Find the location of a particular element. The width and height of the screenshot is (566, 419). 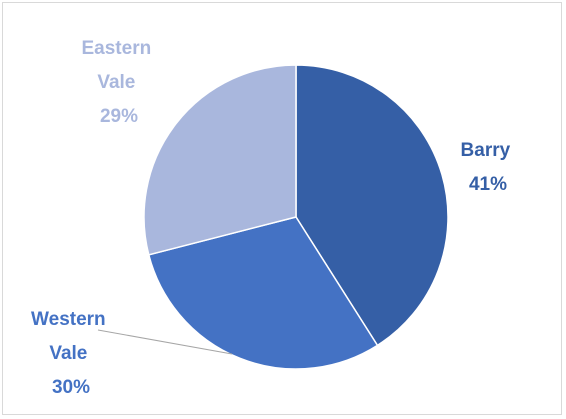

data-label-western-vale-line1: Western is located at coordinates (68, 319).